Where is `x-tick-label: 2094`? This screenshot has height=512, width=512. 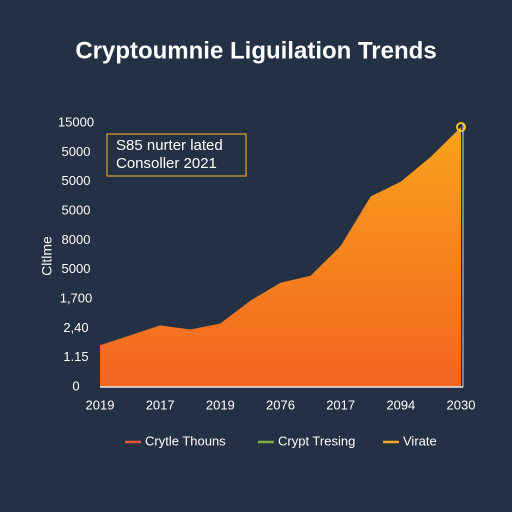
x-tick-label: 2094 is located at coordinates (400, 404).